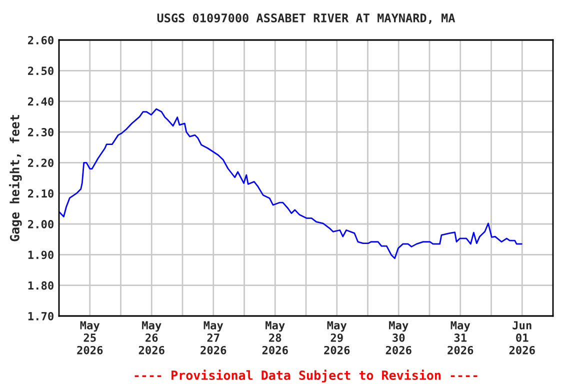 The image size is (576, 384). Describe the element at coordinates (399, 337) in the screenshot. I see `x-tick-label: May 30 2026` at that location.